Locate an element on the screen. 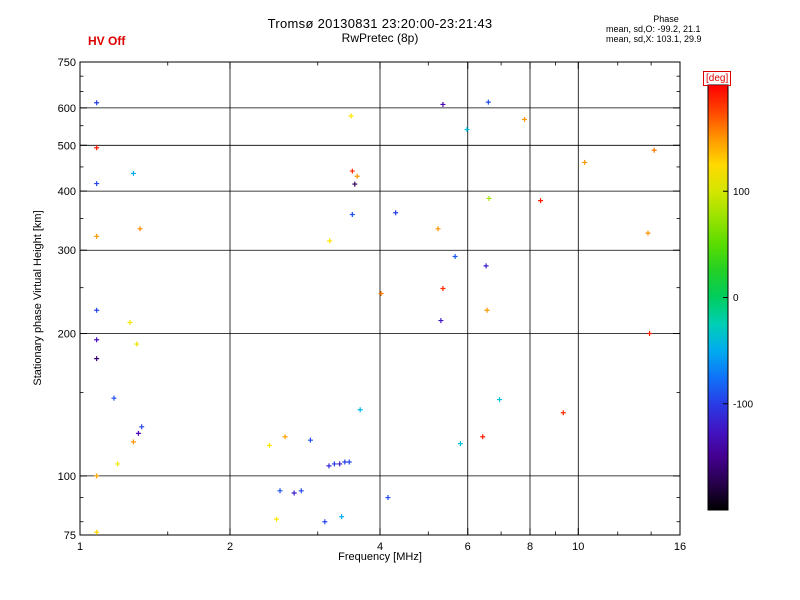  y-tick-label: 75 is located at coordinates (70, 536).